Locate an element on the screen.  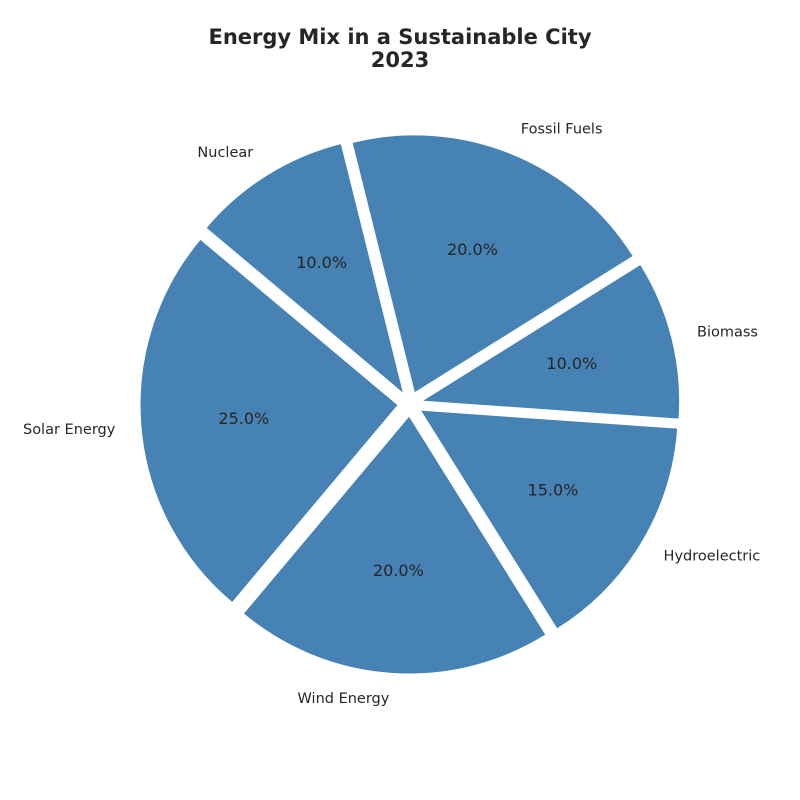
pie-category-label: Hydroelectric is located at coordinates (712, 556).